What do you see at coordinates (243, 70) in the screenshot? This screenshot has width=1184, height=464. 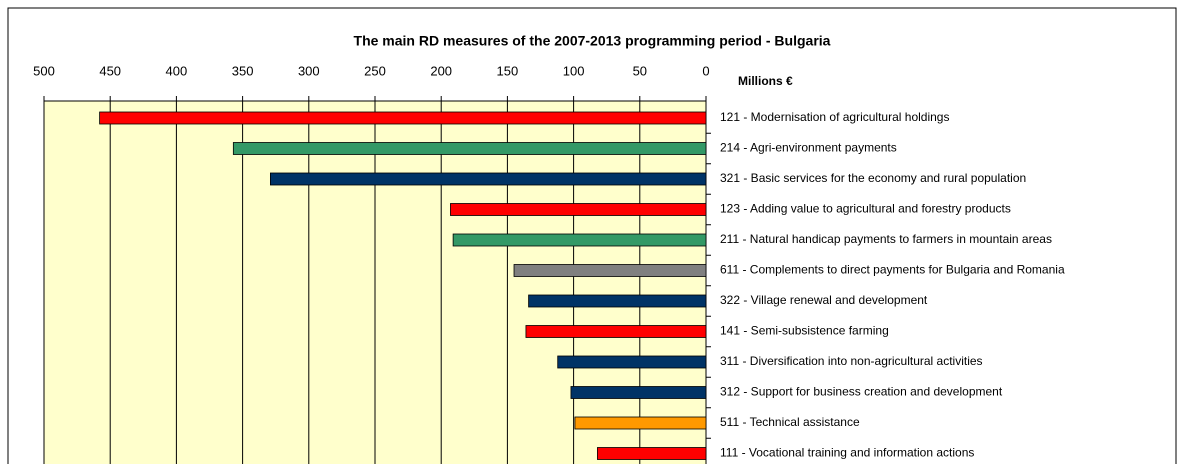 I see `x-tick-label: 350` at bounding box center [243, 70].